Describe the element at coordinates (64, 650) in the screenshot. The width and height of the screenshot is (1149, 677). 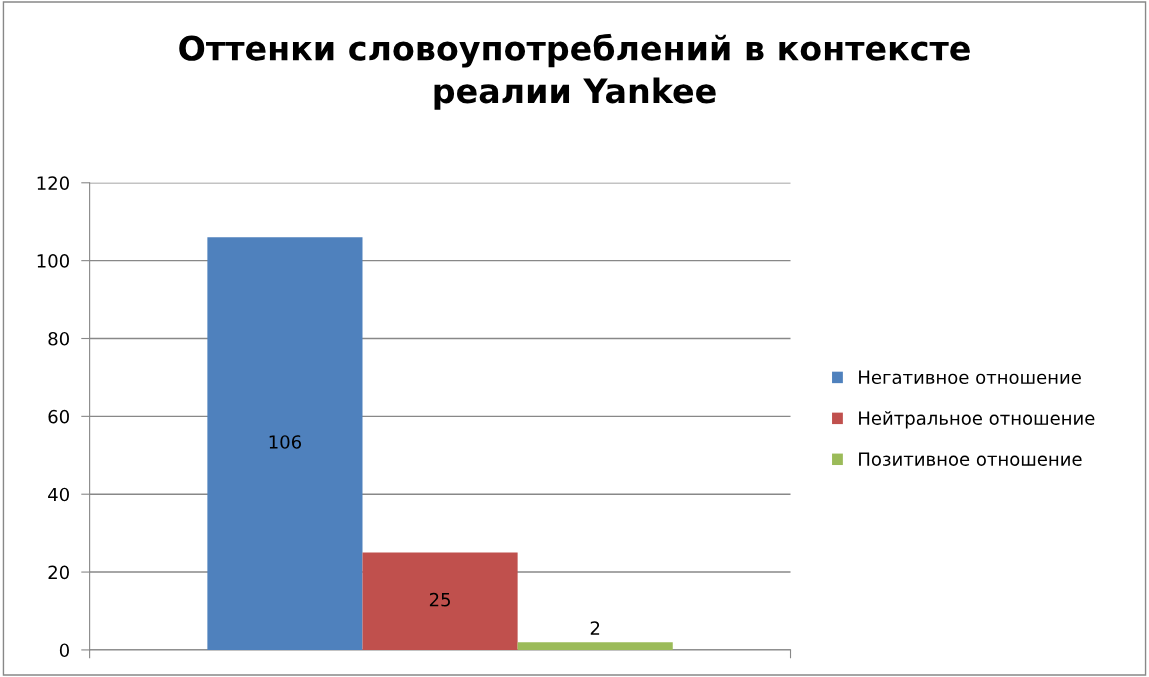
I see `y-tick-label: 0` at that location.